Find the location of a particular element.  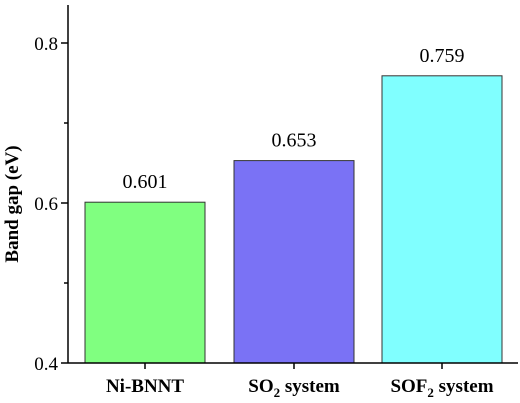

category-label: Ni-BNNT is located at coordinates (145, 386).